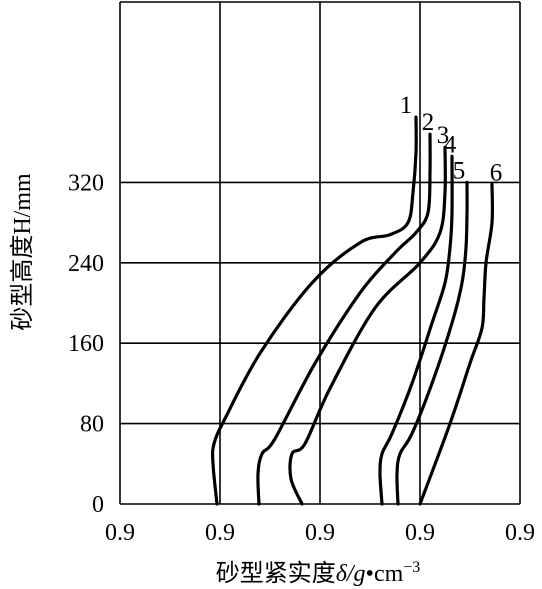 This screenshot has width=542, height=589. Describe the element at coordinates (459, 170) in the screenshot. I see `curve-label-5: 5` at that location.